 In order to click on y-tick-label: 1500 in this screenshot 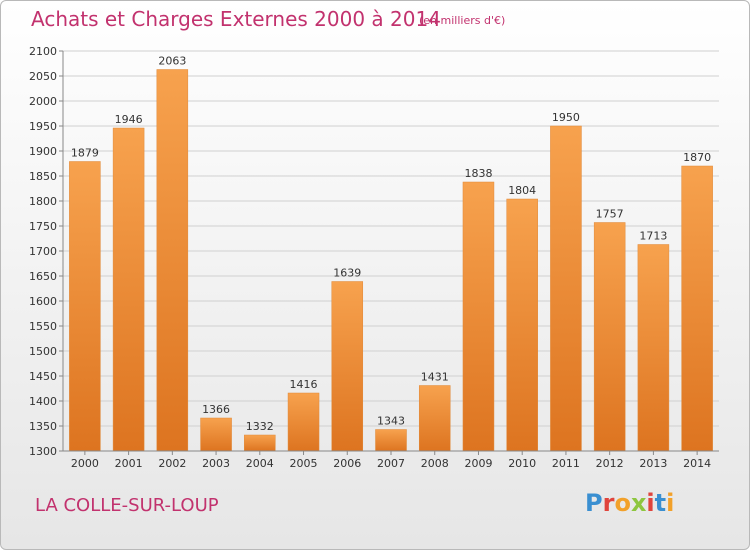, I will do `click(43, 351)`.